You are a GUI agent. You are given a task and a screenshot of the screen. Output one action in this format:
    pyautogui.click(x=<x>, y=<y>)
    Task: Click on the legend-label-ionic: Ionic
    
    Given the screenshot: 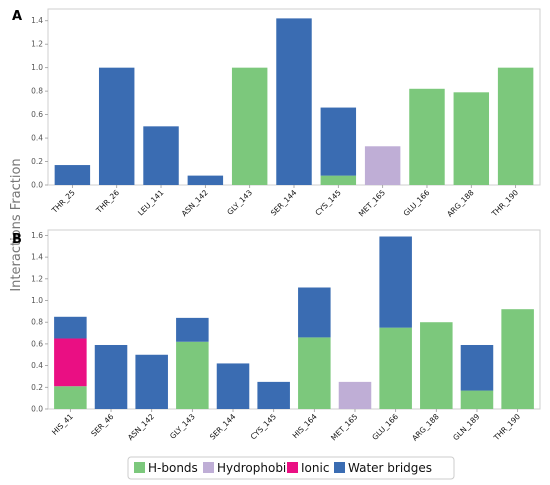 What is the action you would take?
    pyautogui.click(x=315, y=468)
    